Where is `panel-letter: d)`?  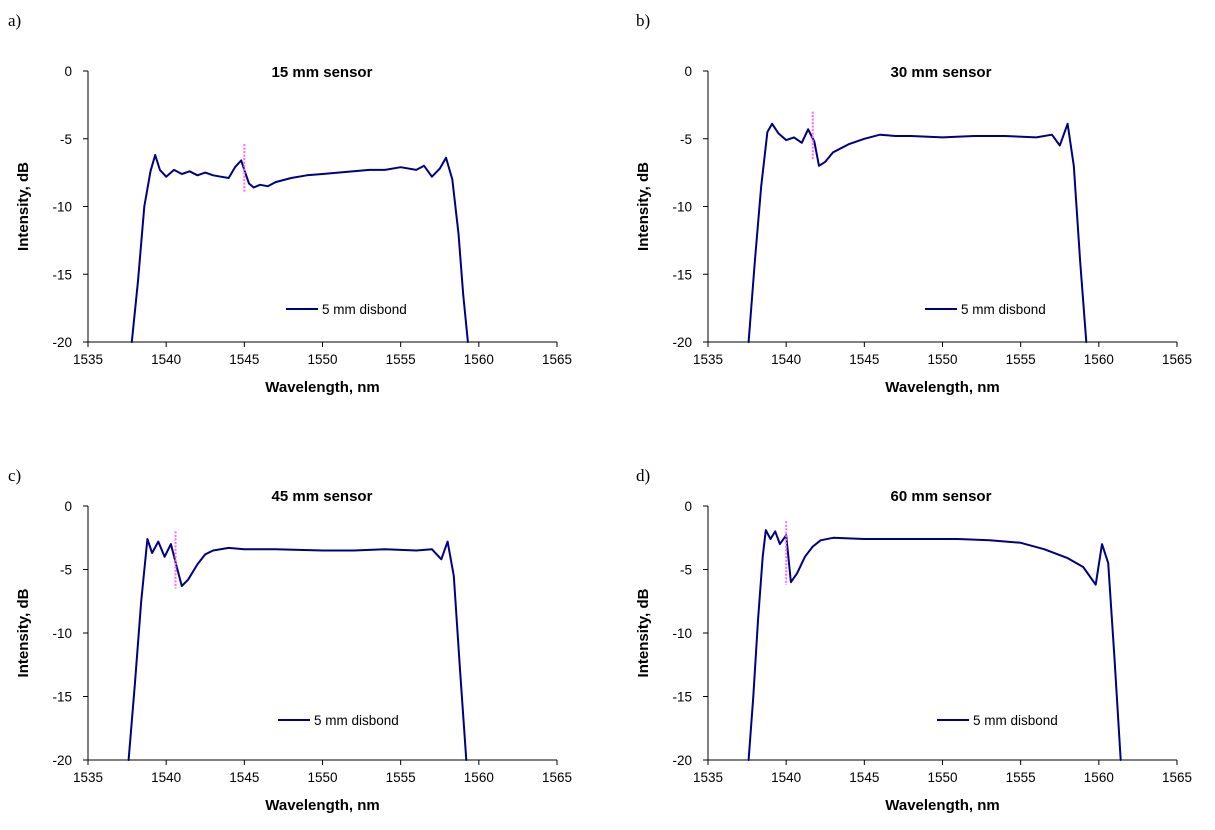 panel-letter: d) is located at coordinates (643, 475).